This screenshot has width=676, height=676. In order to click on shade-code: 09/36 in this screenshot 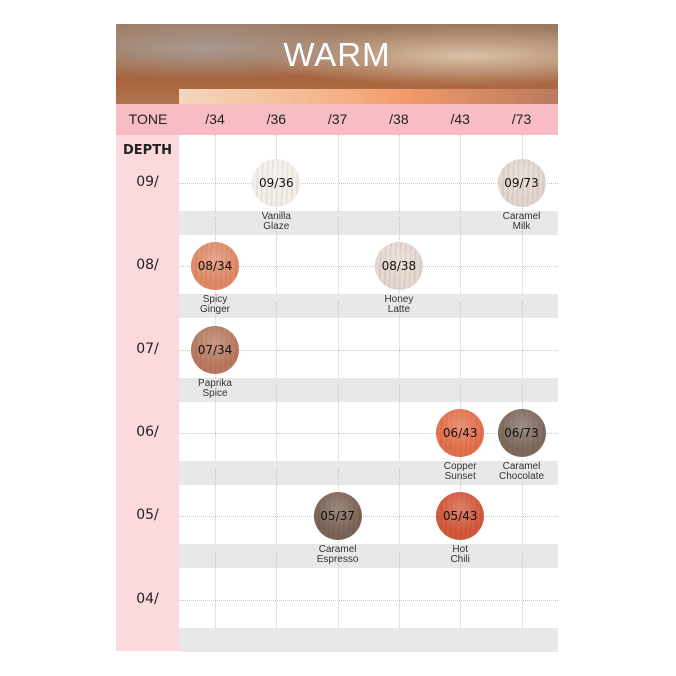, I will do `click(276, 183)`.